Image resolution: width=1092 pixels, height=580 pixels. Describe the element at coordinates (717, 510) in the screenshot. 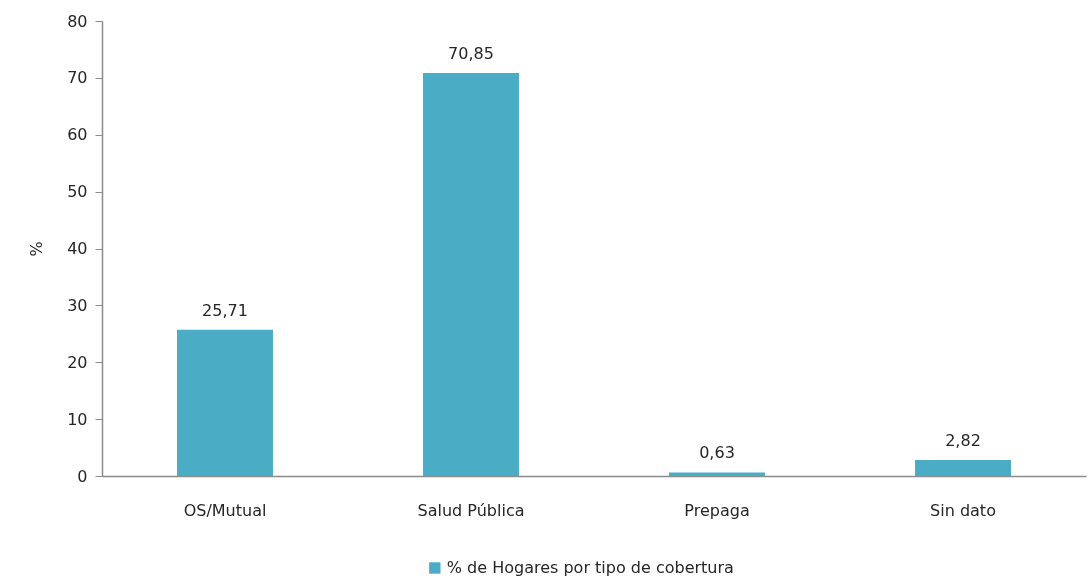

I see `x-tick-label: Prepaga` at that location.